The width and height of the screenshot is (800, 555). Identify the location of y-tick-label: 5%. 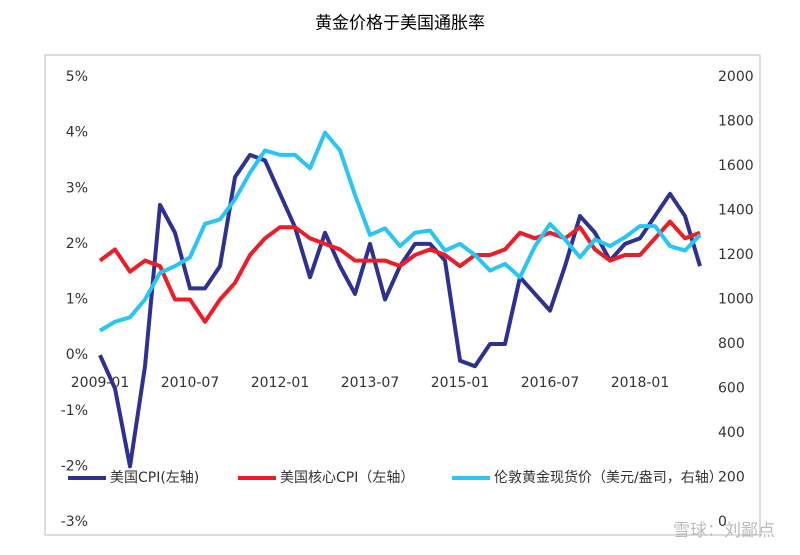
(77, 77).